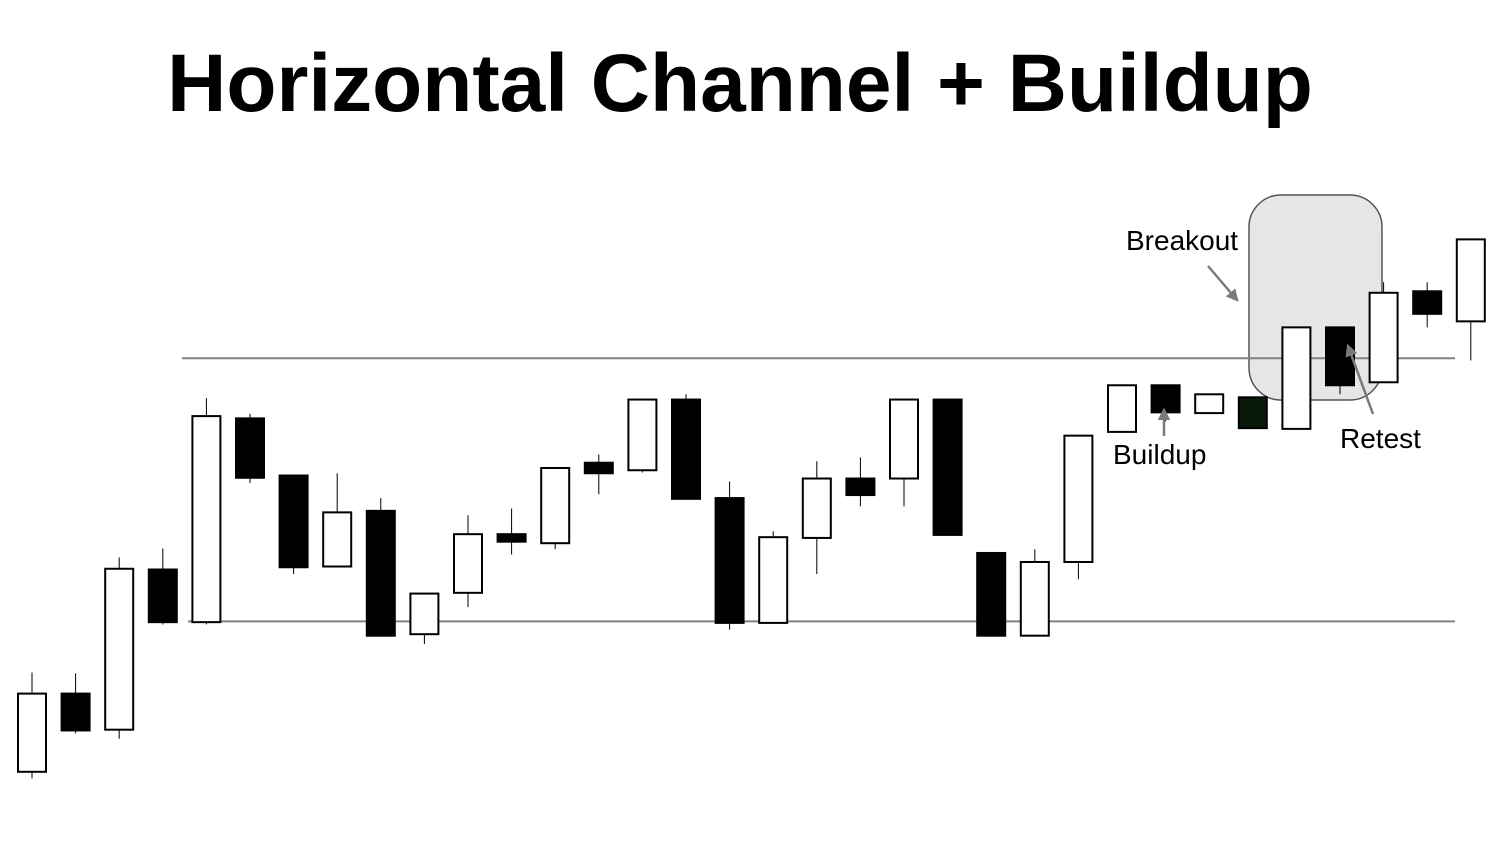 The height and width of the screenshot is (844, 1500). I want to click on retest-arrow, so click(1360, 379).